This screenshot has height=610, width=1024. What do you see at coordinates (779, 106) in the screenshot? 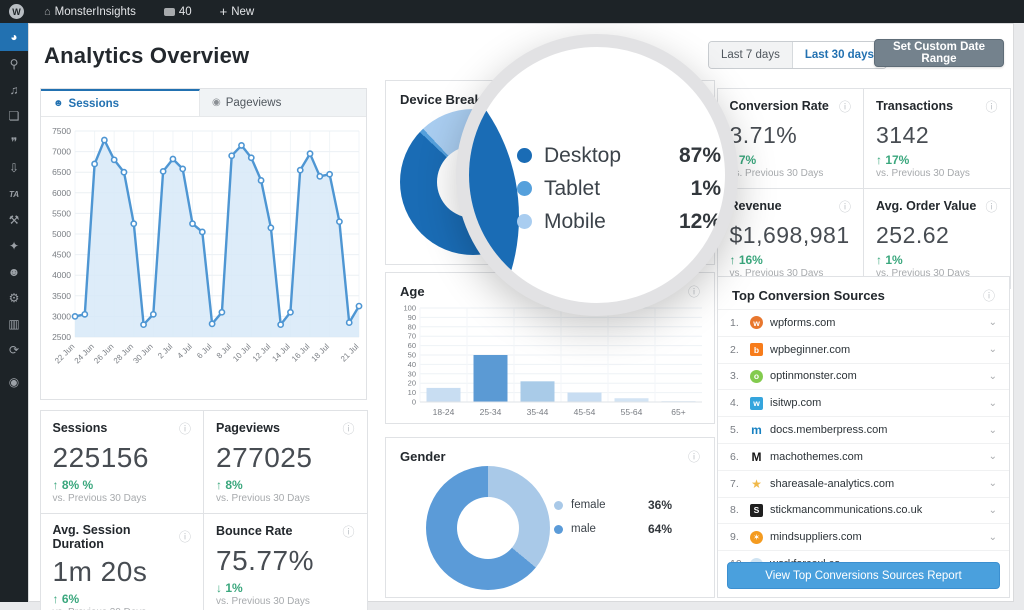
I see `stat-label: Conversion Rate` at bounding box center [779, 106].